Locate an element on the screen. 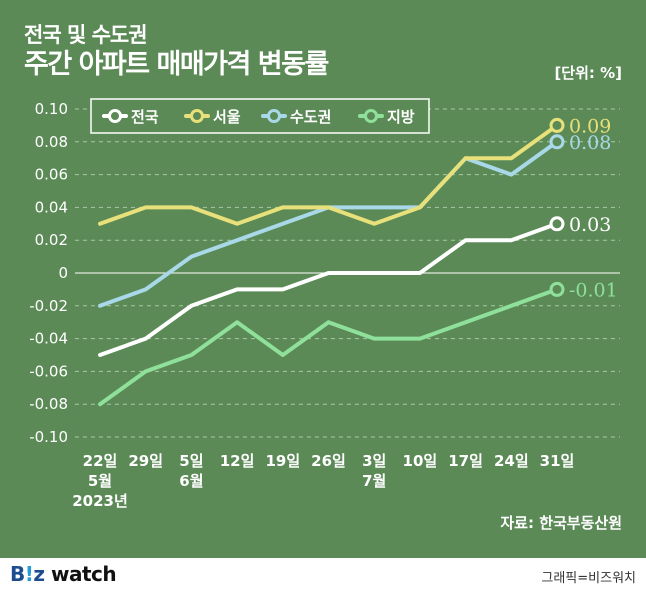  unit-label: [단위: %] is located at coordinates (588, 73).